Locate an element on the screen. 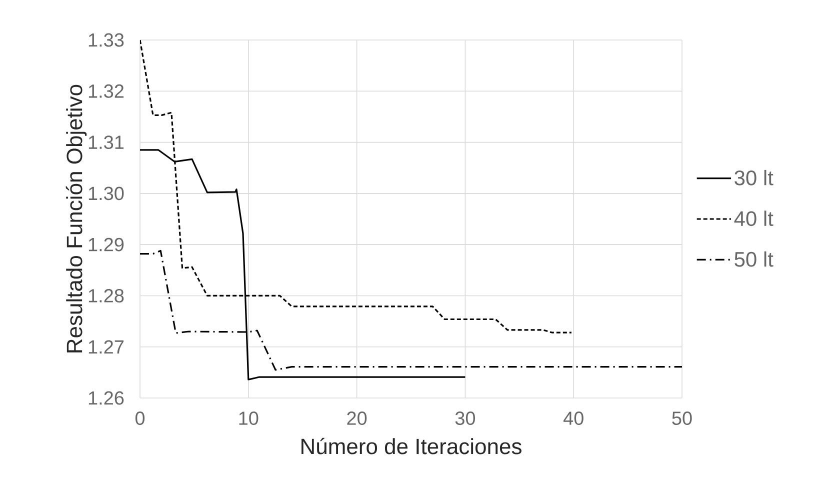  x-axis-title: Número de Iteraciones is located at coordinates (412, 446).